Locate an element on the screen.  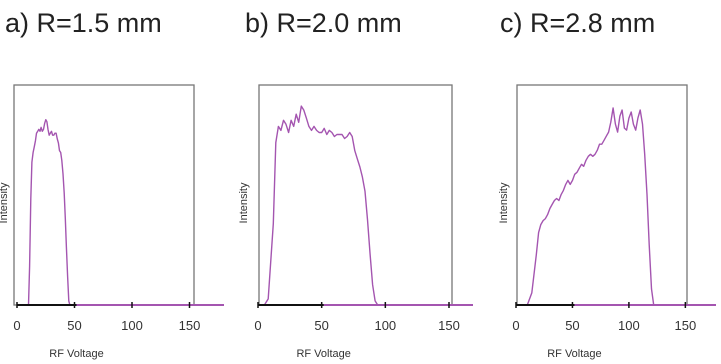
panel-a-xlabel: RF Voltage is located at coordinates (76, 354).